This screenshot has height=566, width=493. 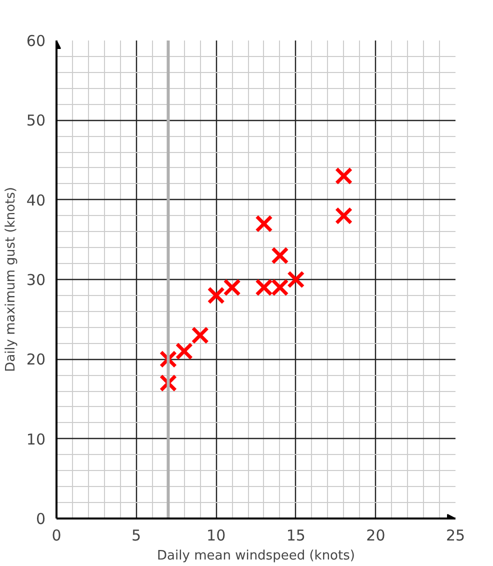 What do you see at coordinates (216, 535) in the screenshot?
I see `x-tick-label: 10` at bounding box center [216, 535].